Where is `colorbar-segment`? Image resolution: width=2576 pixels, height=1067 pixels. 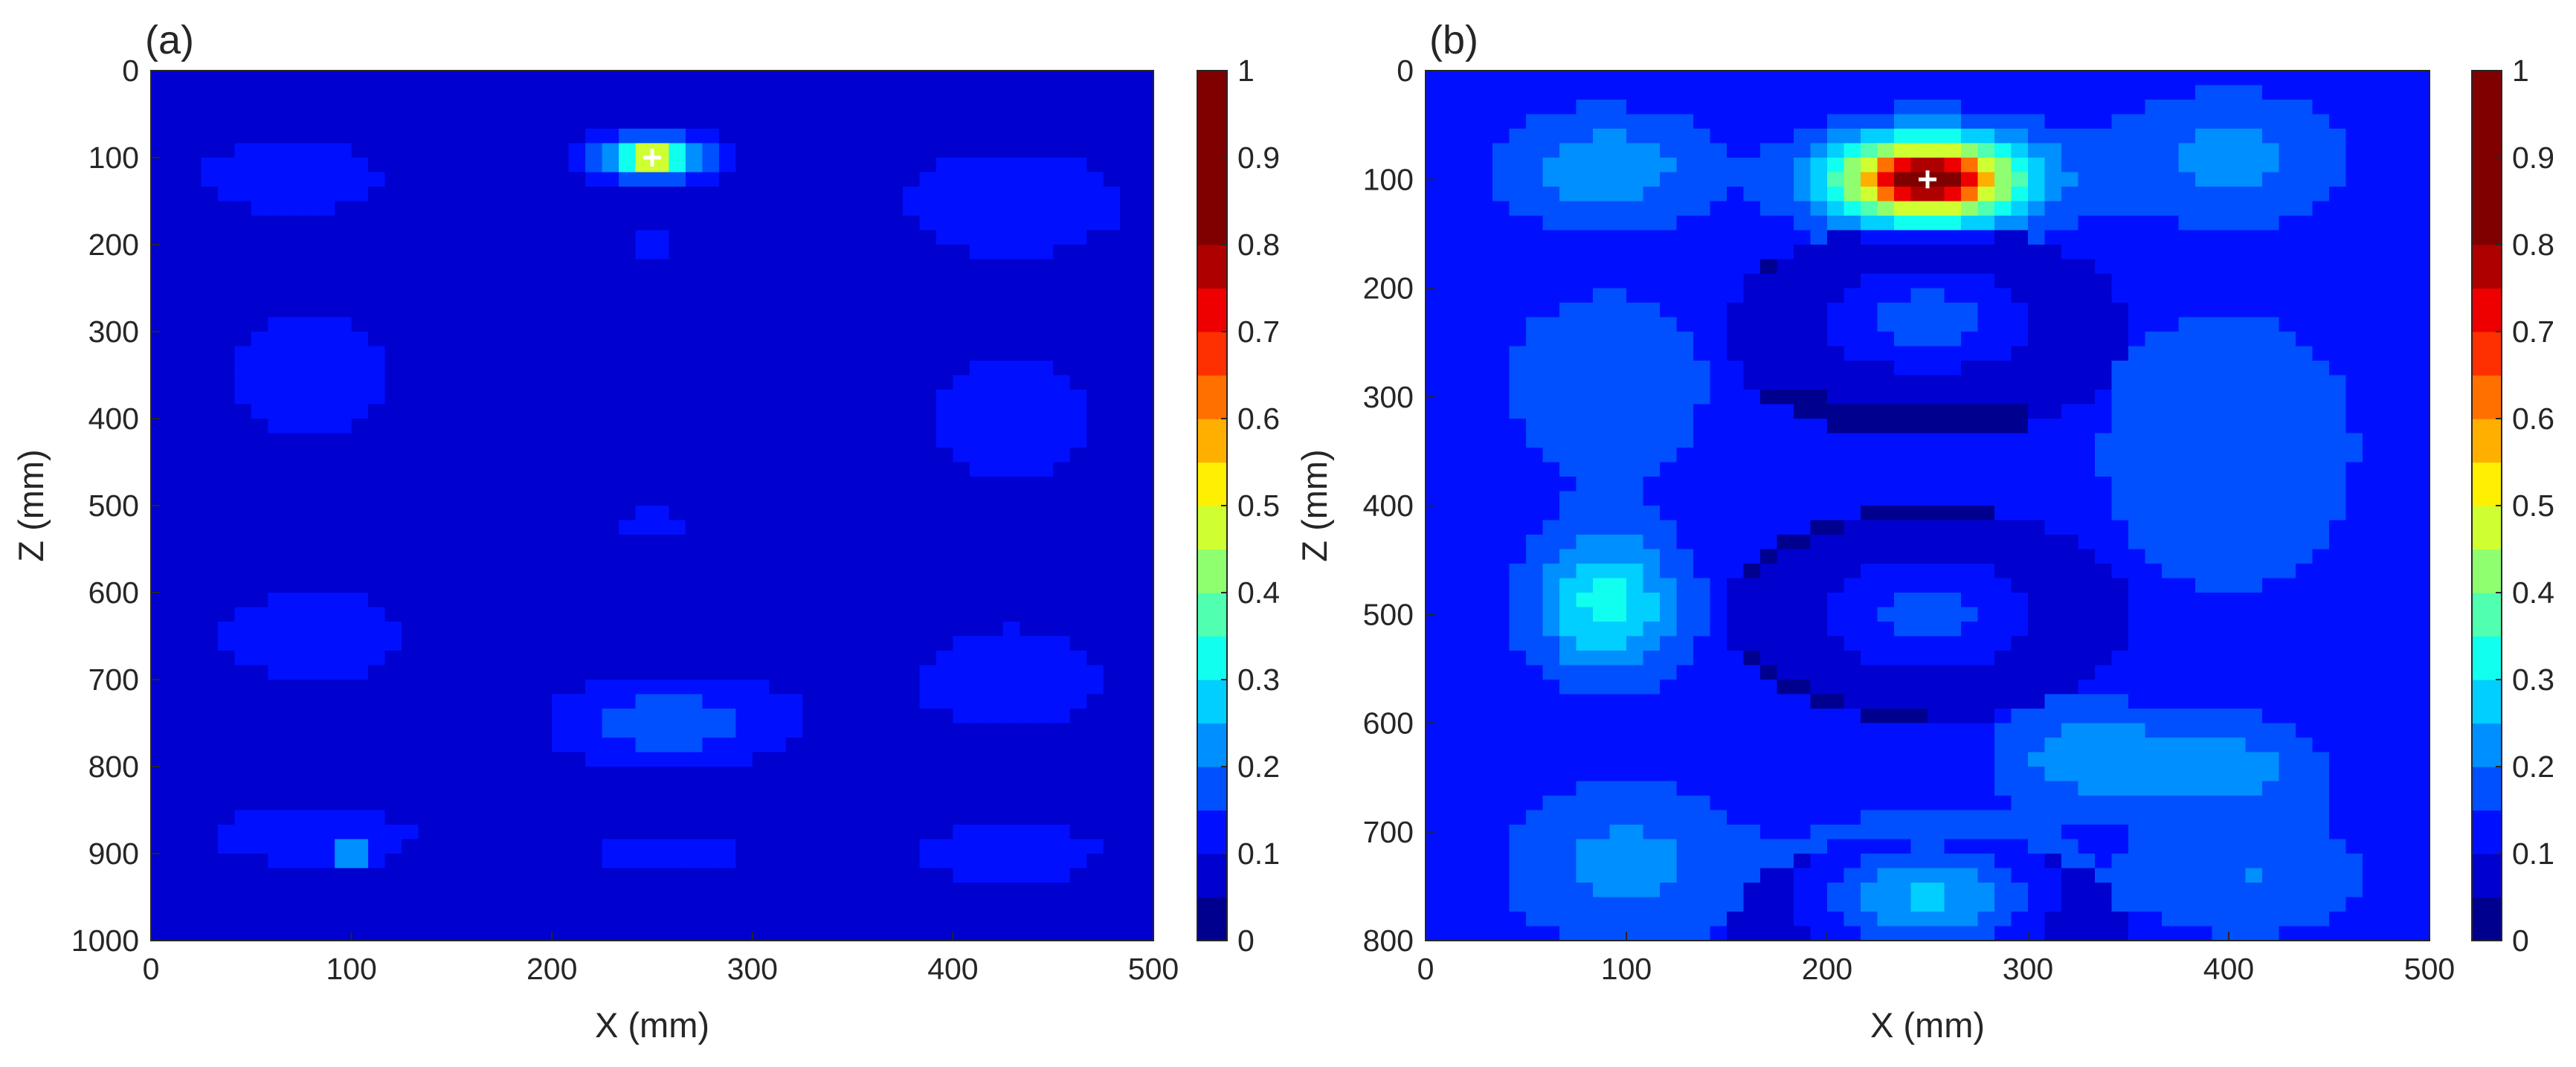
colorbar-segment is located at coordinates (1212, 223).